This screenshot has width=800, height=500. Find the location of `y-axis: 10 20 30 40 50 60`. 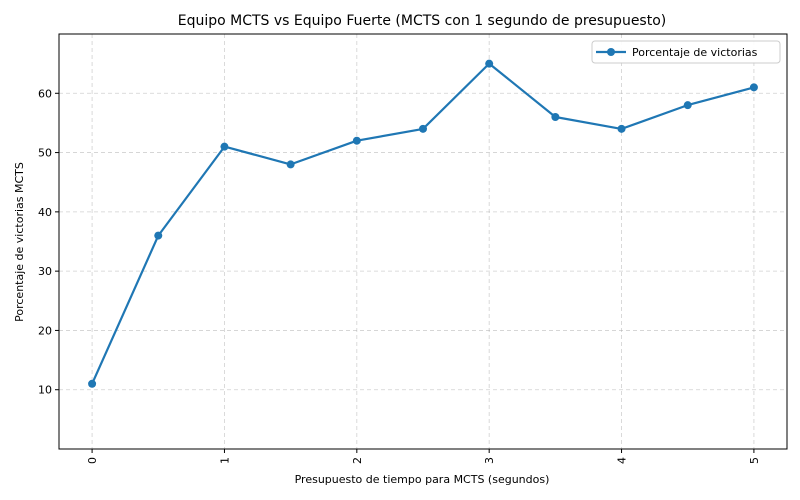

y-axis: 10 20 30 40 50 60 is located at coordinates (48, 242).